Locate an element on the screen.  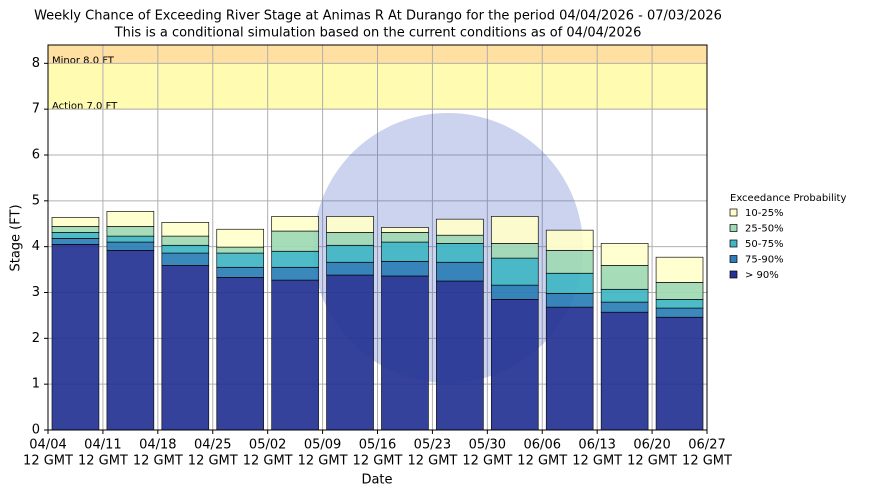
threshold-label: Action 7.0 FT is located at coordinates (85, 106).